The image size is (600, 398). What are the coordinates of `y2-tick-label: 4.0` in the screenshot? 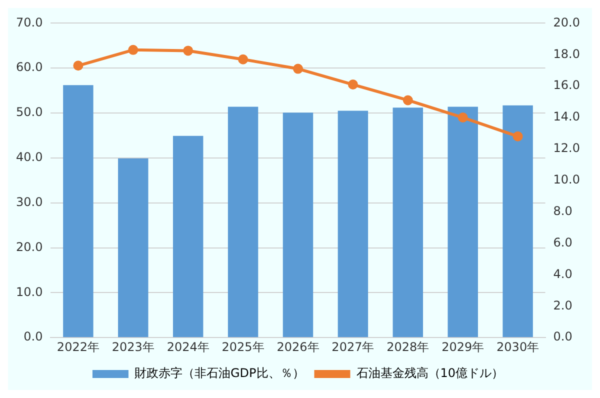 It's located at (562, 273).